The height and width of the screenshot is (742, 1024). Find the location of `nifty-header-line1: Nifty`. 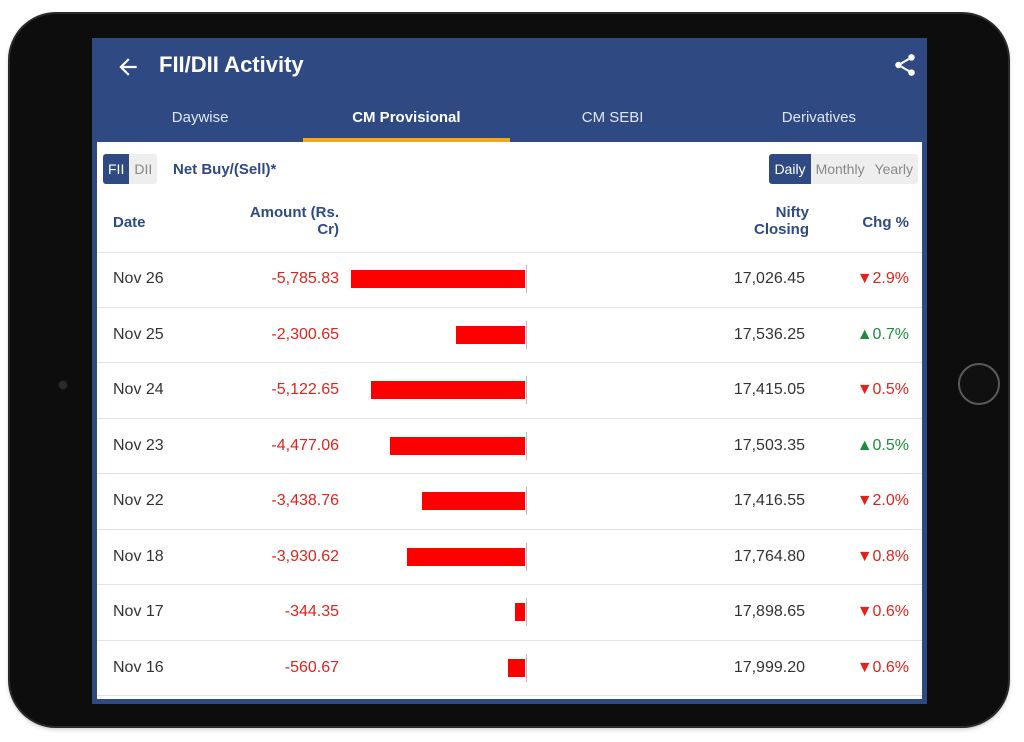

nifty-header-line1: Nifty is located at coordinates (792, 212).